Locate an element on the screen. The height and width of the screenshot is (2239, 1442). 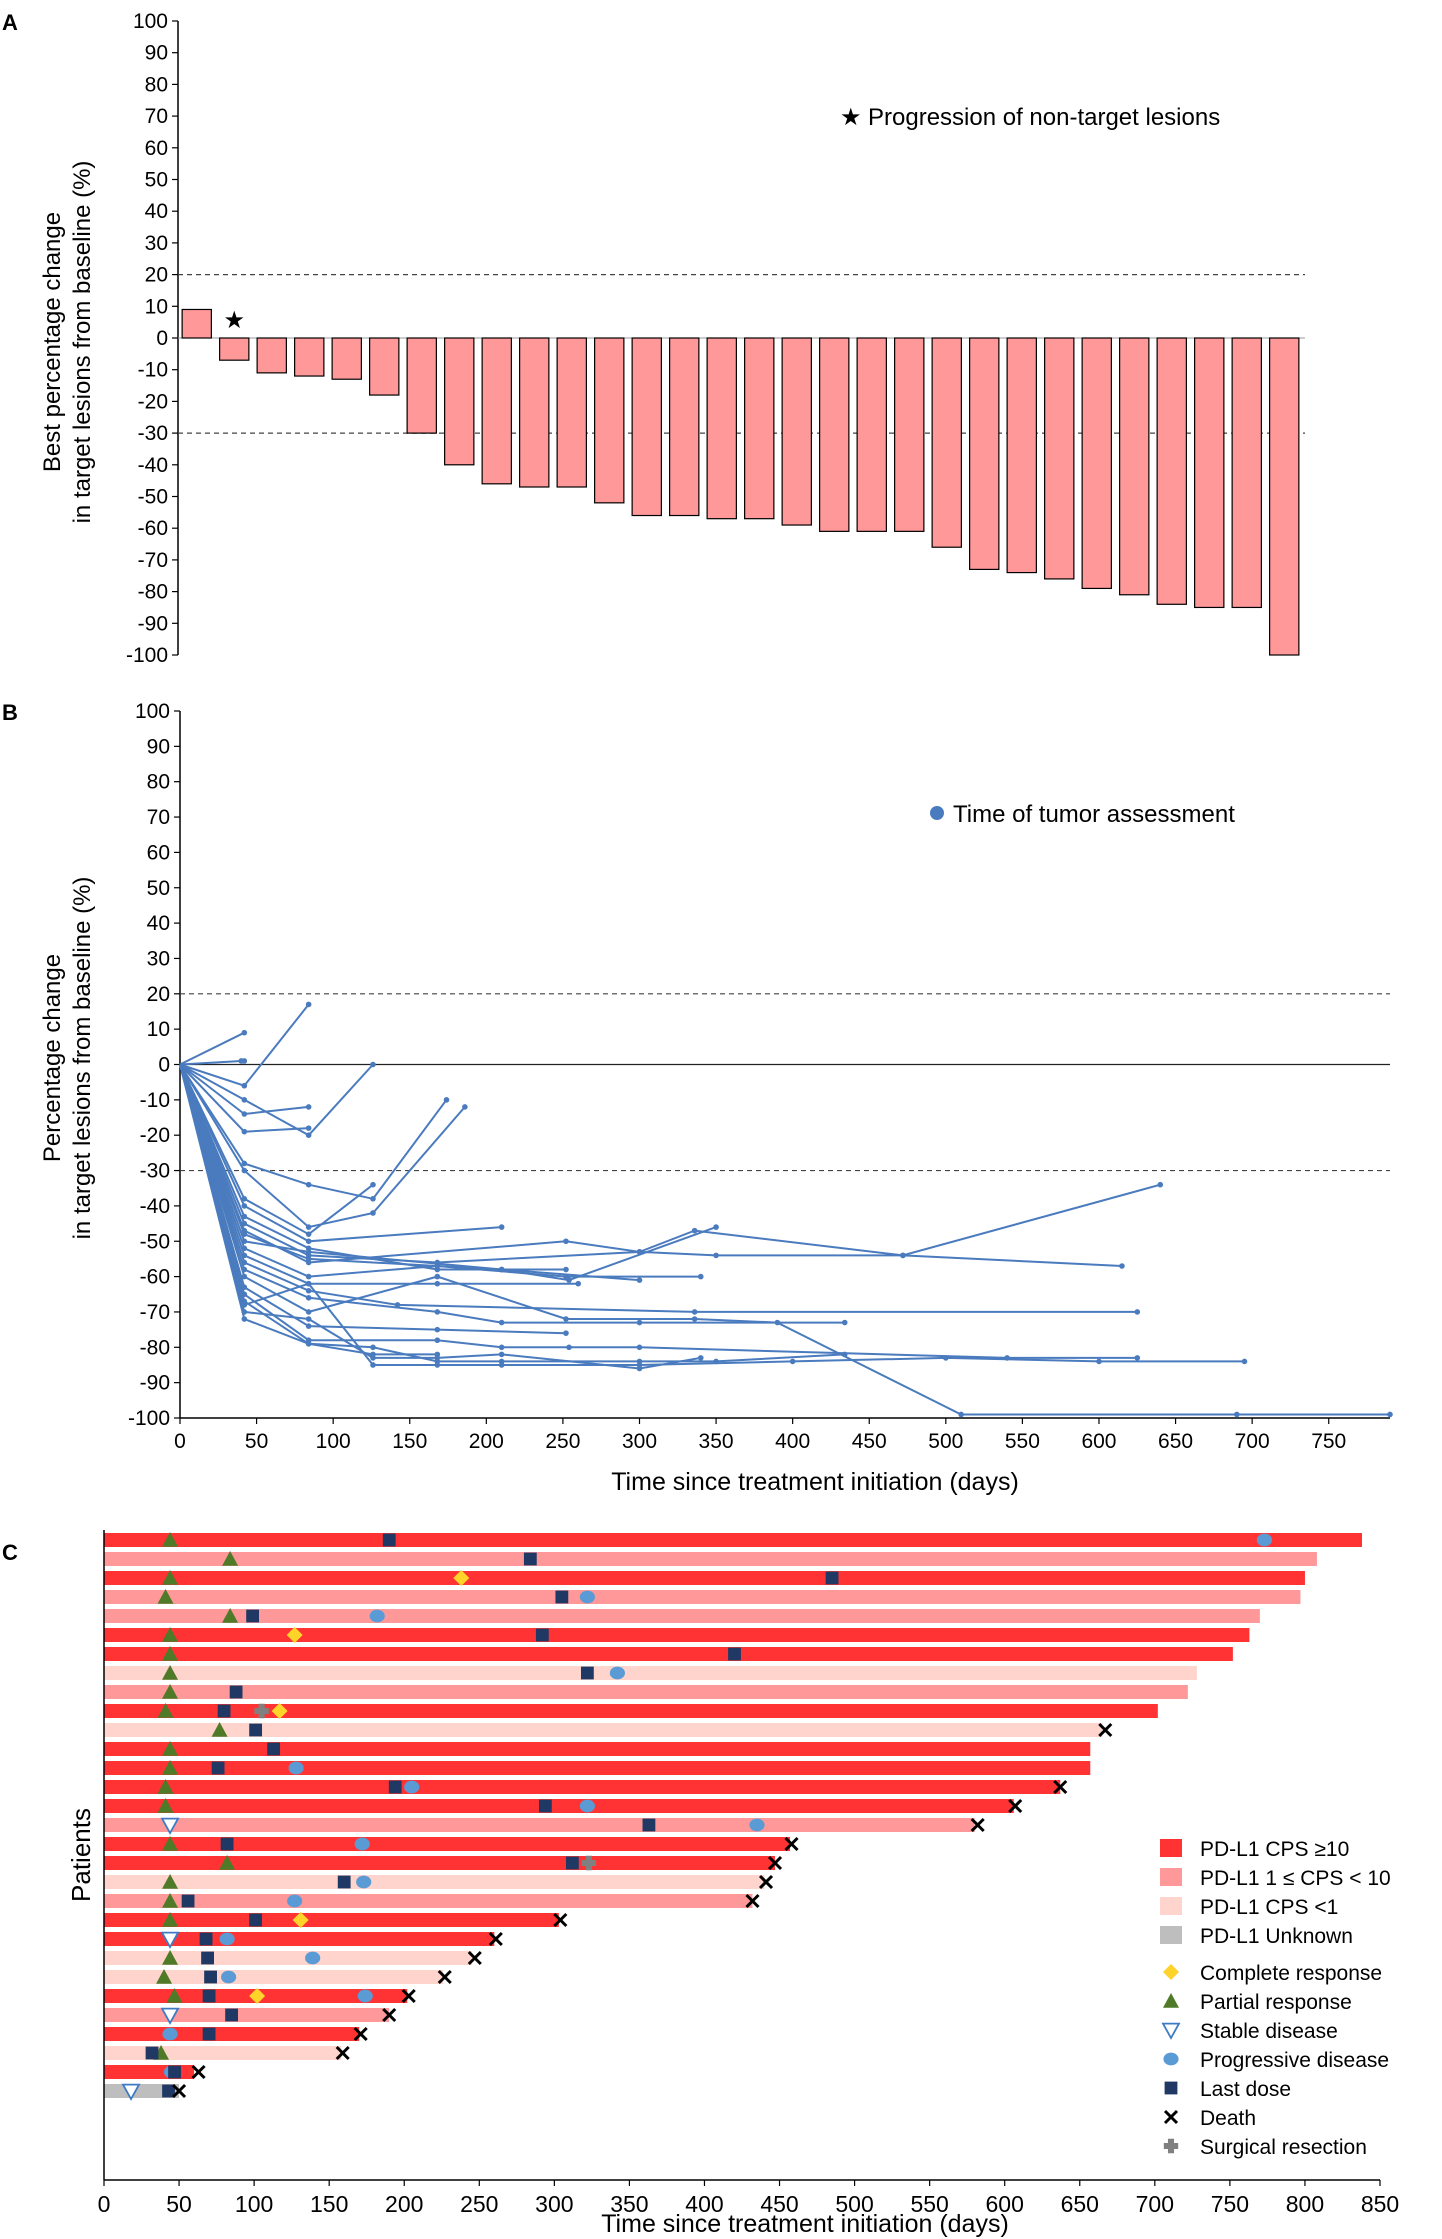
panel-b-x-tick-label: 350 is located at coordinates (716, 1441).